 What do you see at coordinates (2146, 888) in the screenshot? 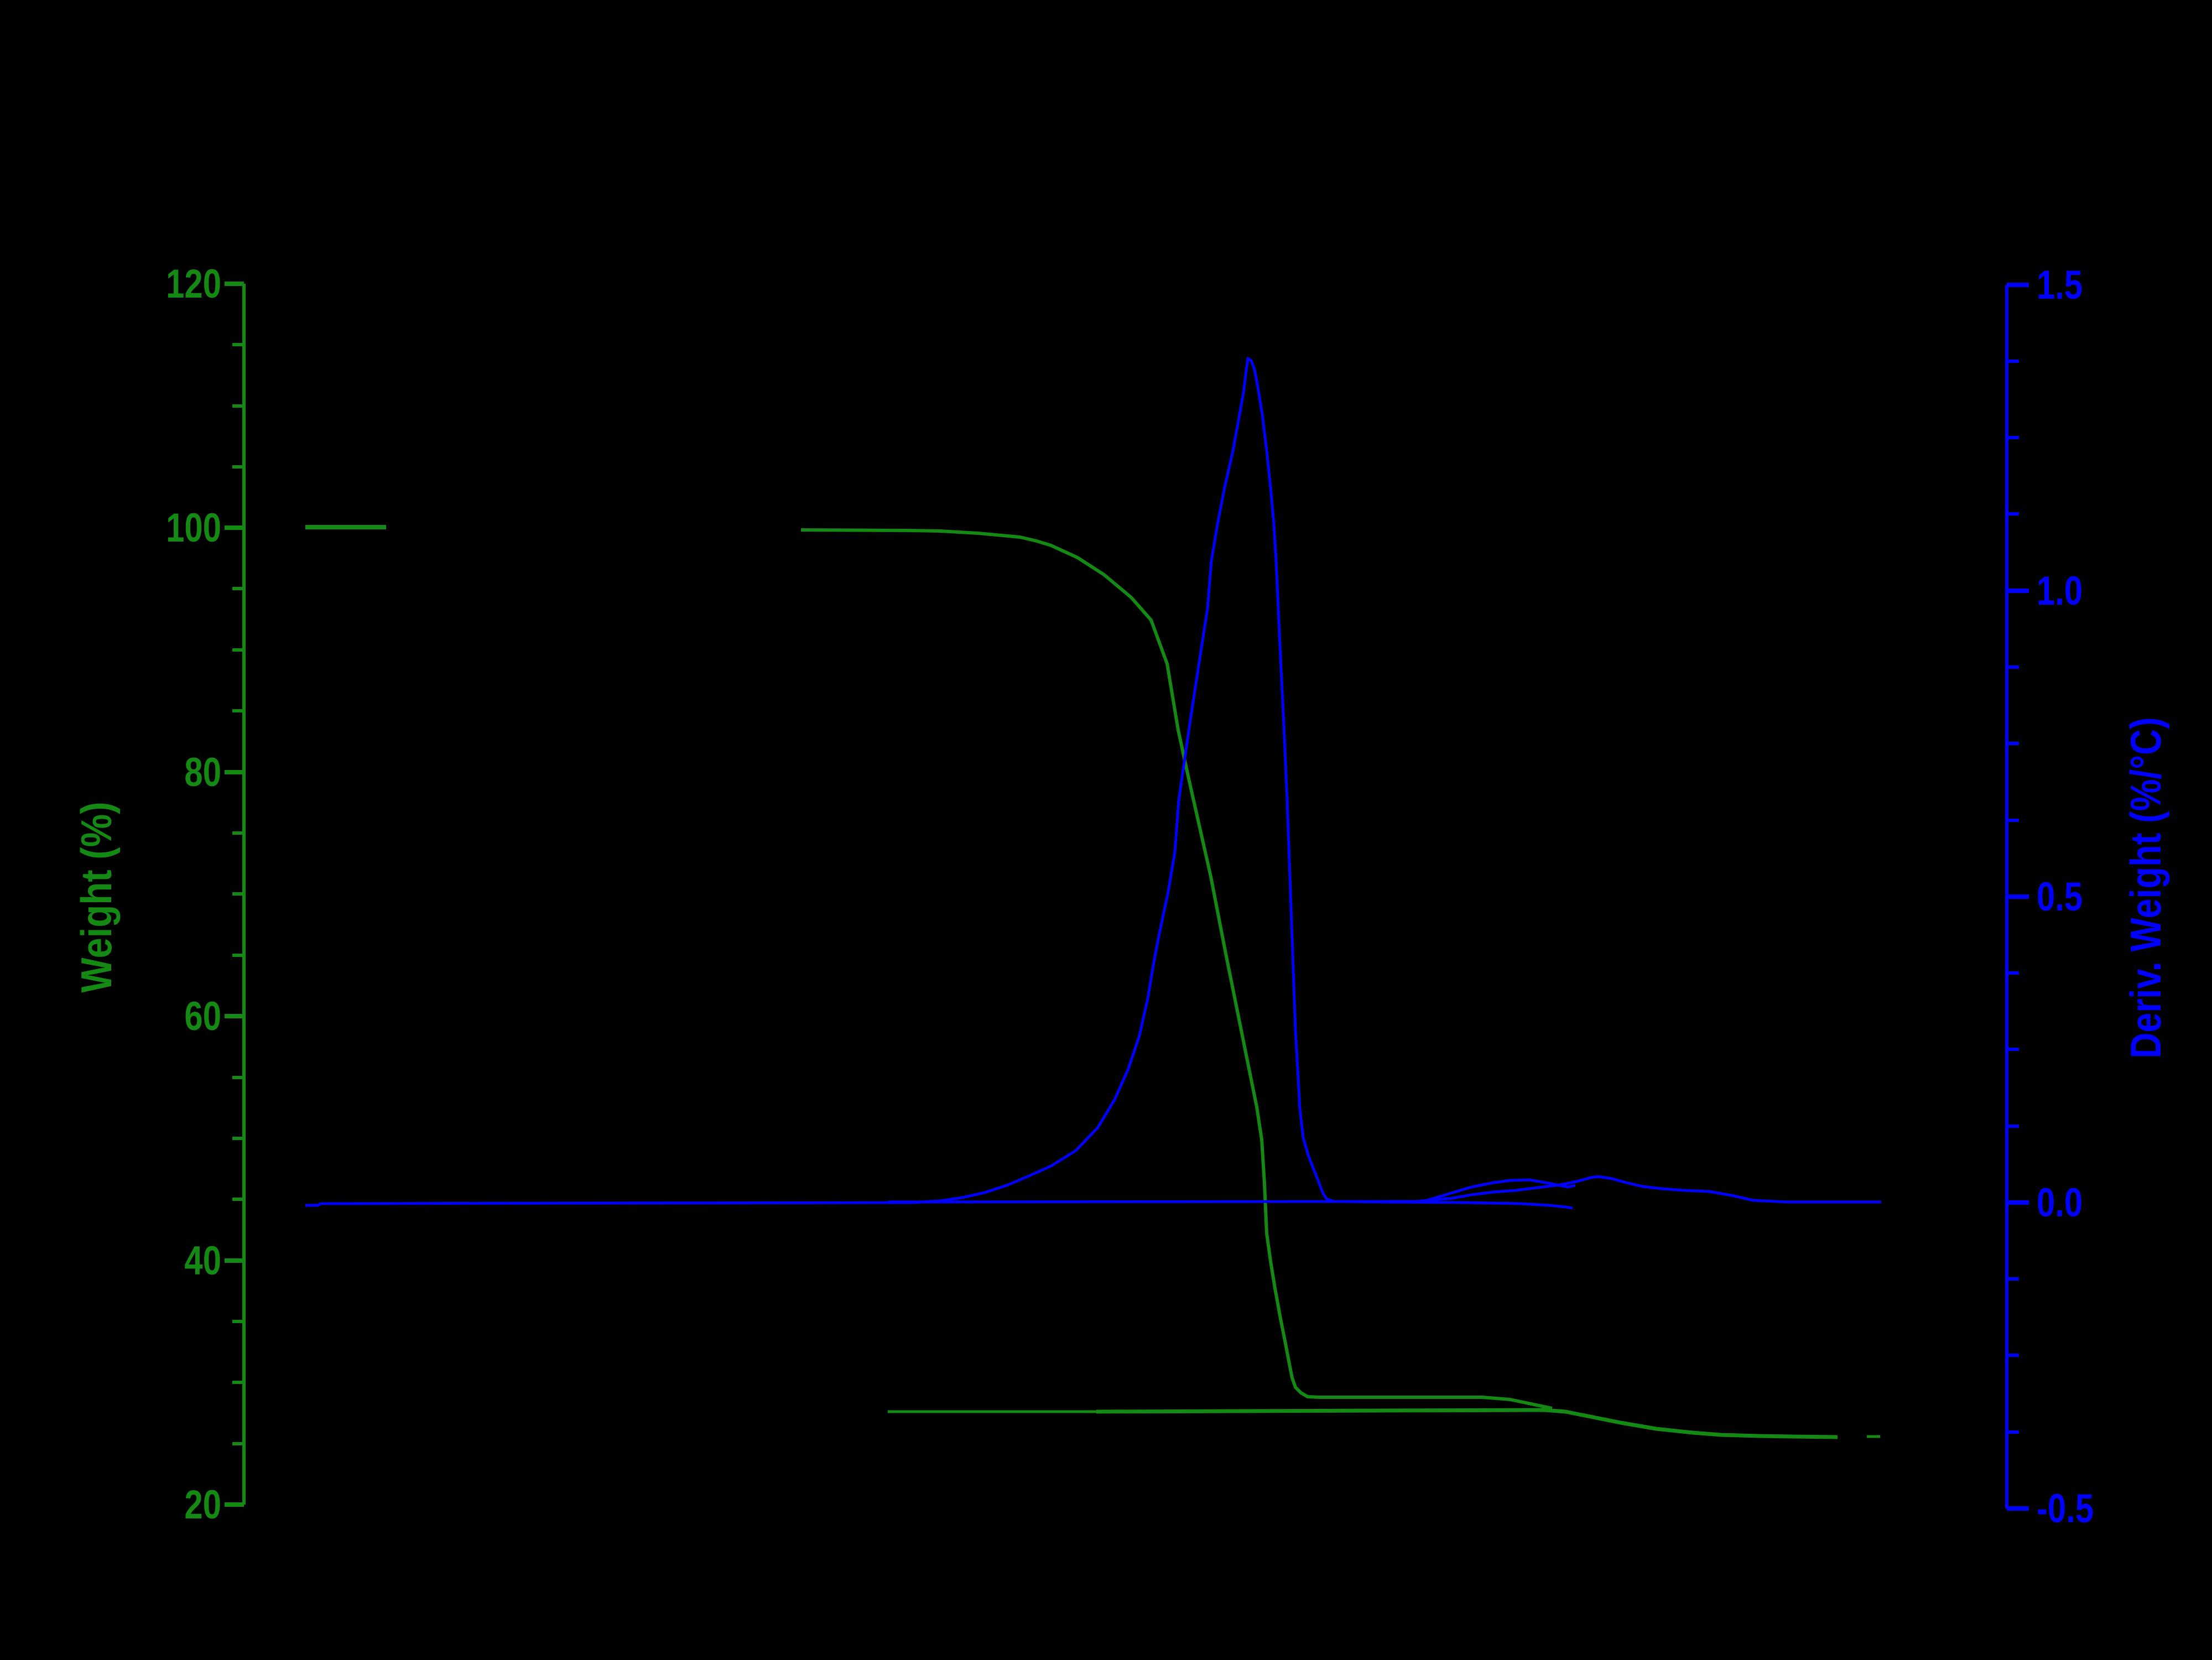
I see `svg-text: Deriv. Weight (%/°C)` at bounding box center [2146, 888].